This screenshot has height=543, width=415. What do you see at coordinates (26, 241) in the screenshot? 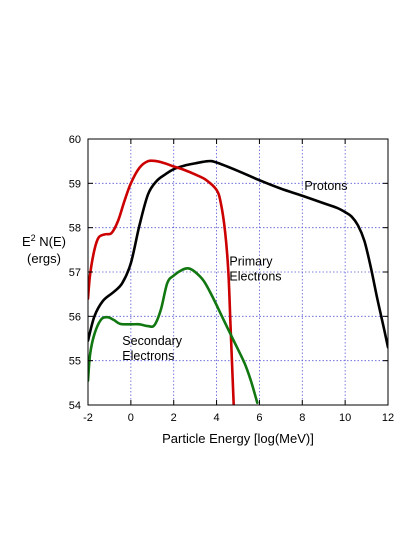
I see `y-axis-label-e: E` at bounding box center [26, 241].